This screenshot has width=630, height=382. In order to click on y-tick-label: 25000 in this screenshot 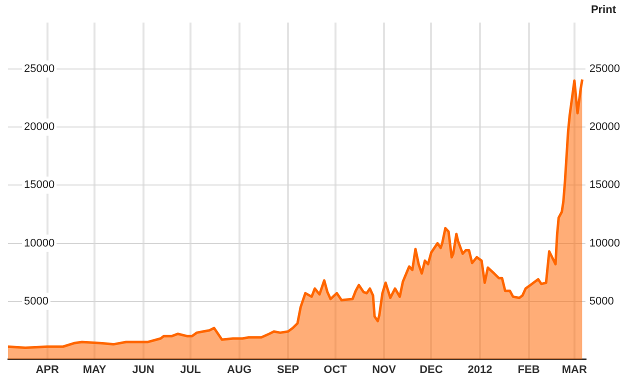, I will do `click(39, 69)`.